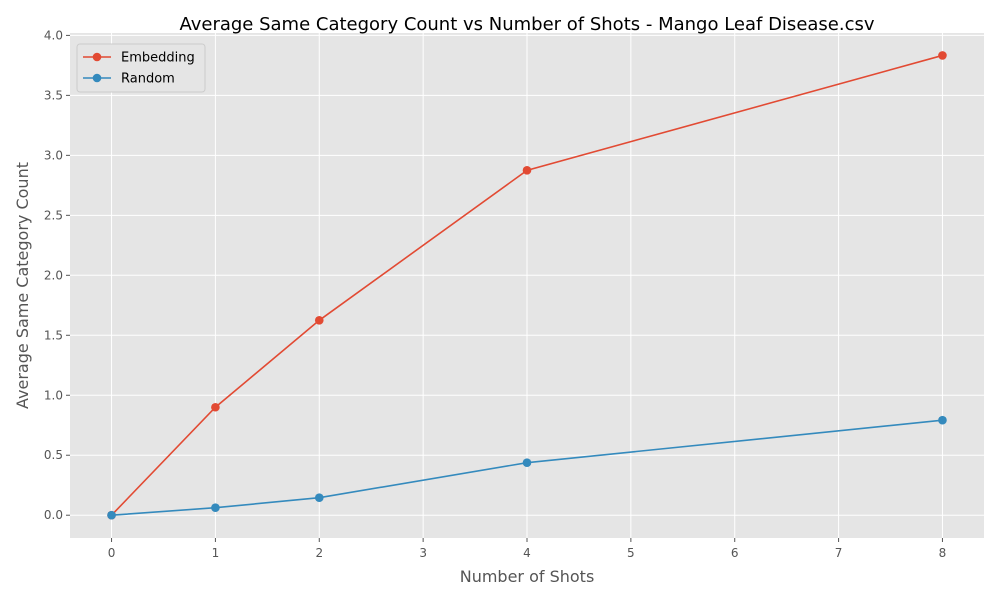 This screenshot has height=600, width=1000. I want to click on x-axis-label: Number of Shots, so click(527, 576).